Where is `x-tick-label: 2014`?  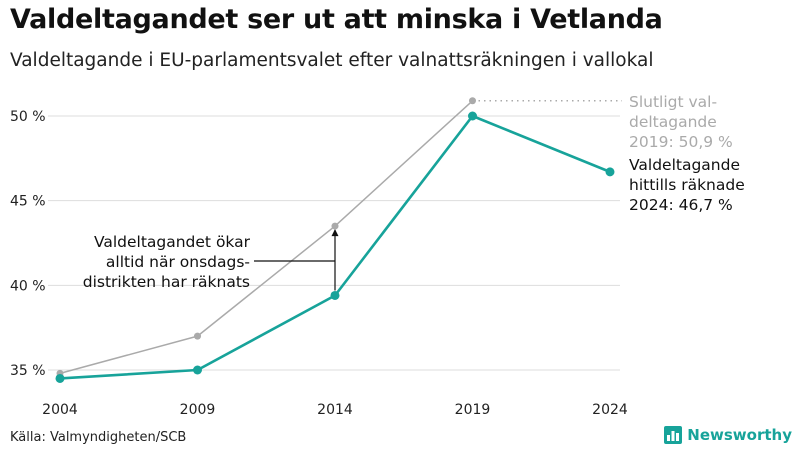
x-tick-label: 2014 is located at coordinates (335, 410).